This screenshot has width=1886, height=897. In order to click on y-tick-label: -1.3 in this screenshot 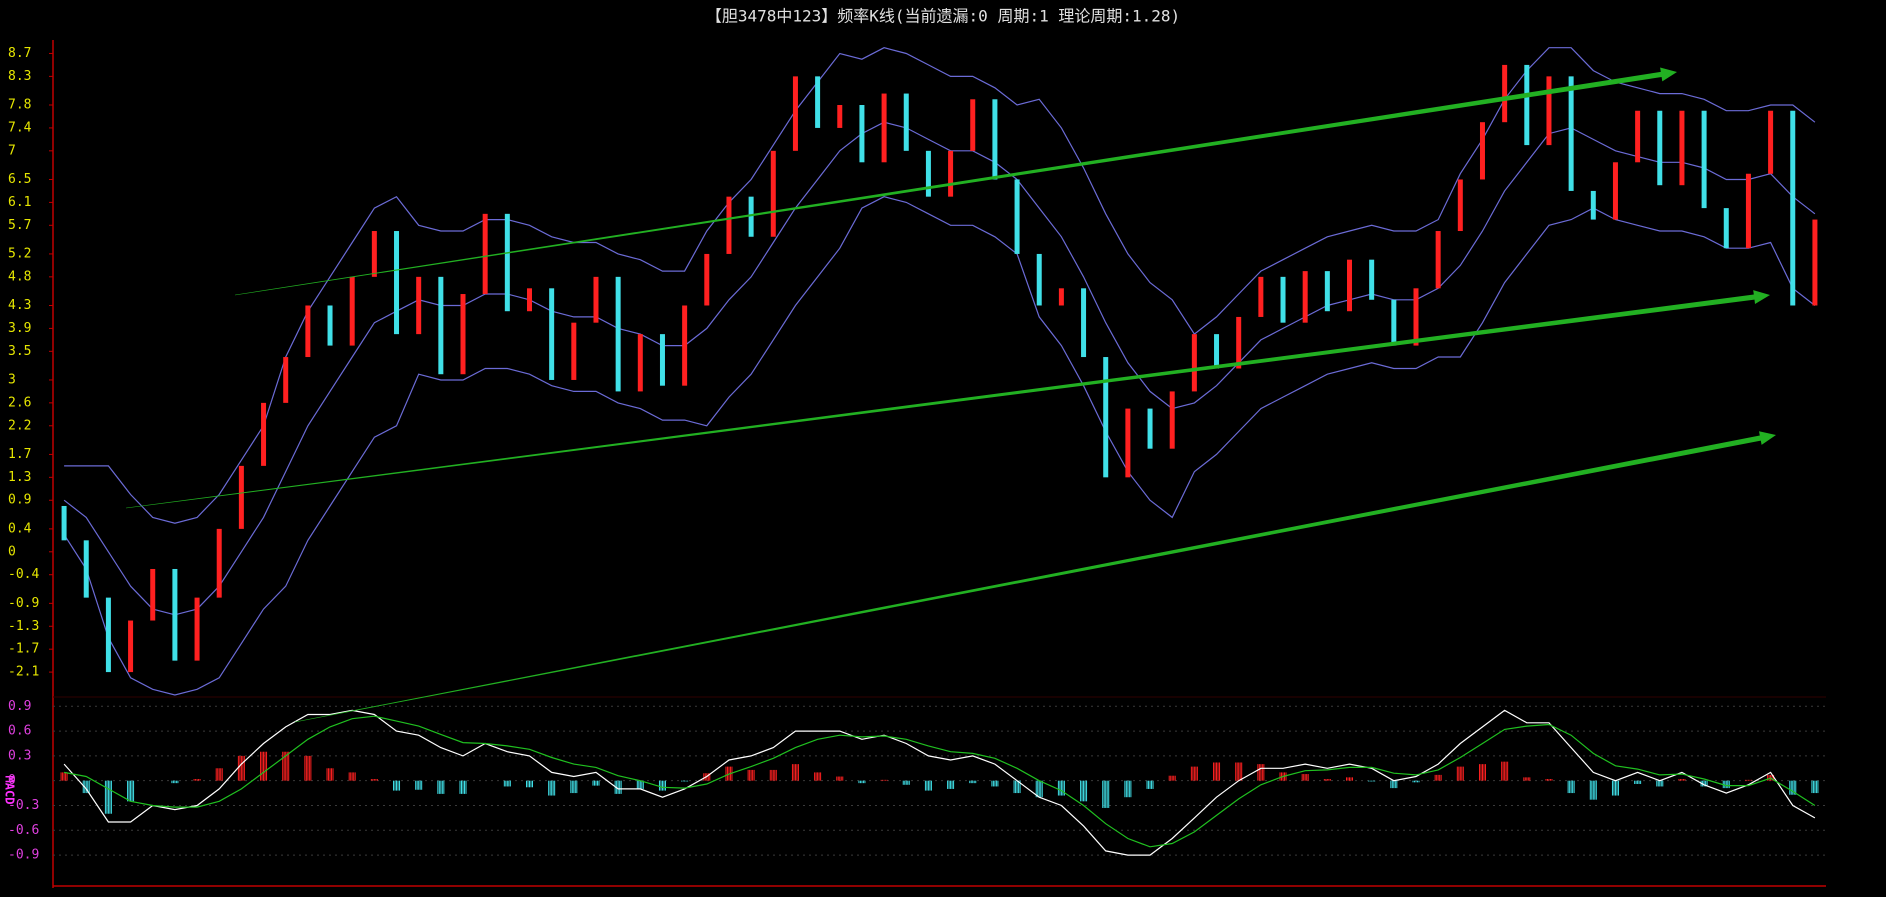, I will do `click(23, 626)`.